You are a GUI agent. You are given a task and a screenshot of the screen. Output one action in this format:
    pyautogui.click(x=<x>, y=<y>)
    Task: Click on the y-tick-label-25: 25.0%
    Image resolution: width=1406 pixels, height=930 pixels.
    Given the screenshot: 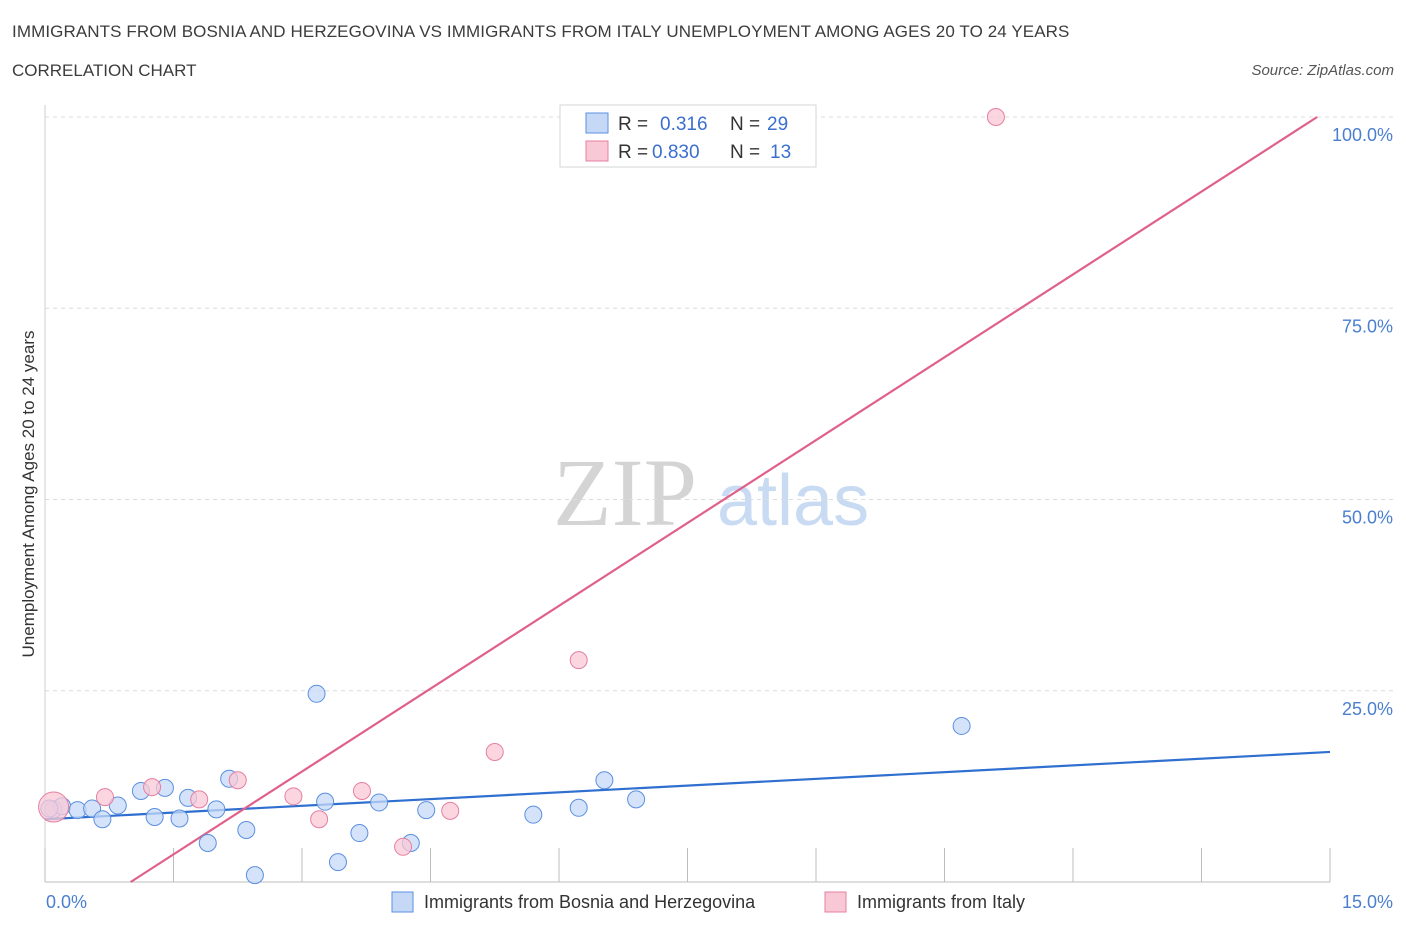 What is the action you would take?
    pyautogui.click(x=1367, y=709)
    